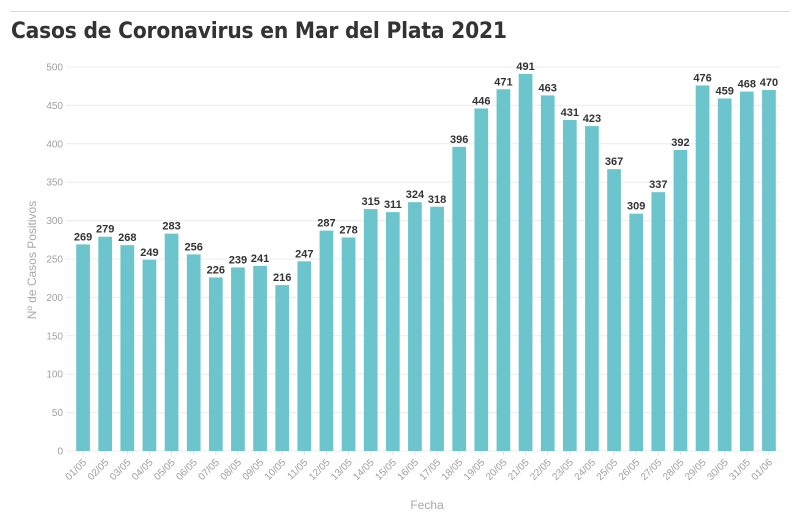  What do you see at coordinates (608, 470) in the screenshot?
I see `x-tick-label: 25/05` at bounding box center [608, 470].